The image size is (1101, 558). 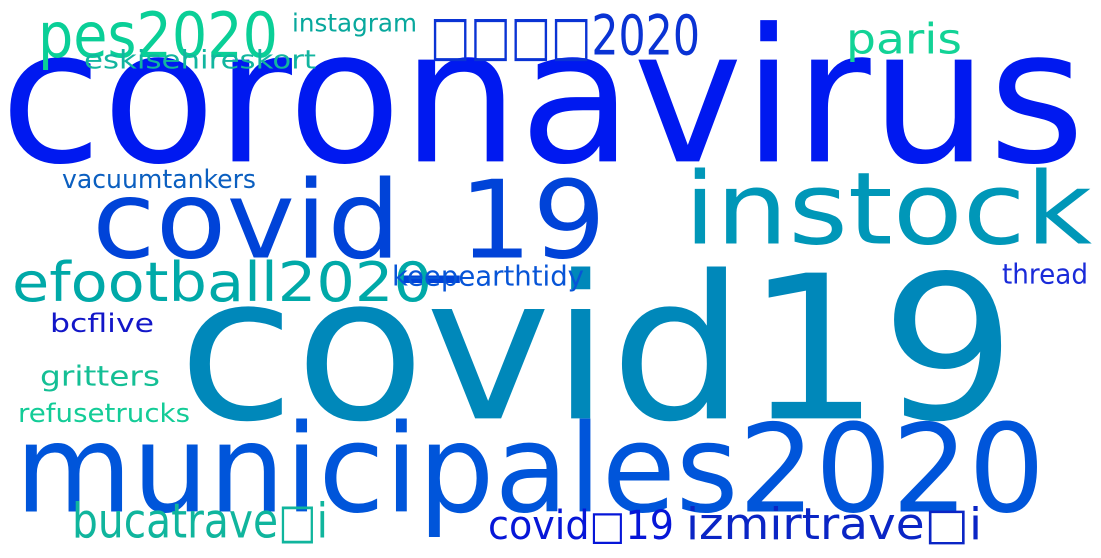 What do you see at coordinates (222, 283) in the screenshot?
I see `word-efootball2020: efootball2020` at bounding box center [222, 283].